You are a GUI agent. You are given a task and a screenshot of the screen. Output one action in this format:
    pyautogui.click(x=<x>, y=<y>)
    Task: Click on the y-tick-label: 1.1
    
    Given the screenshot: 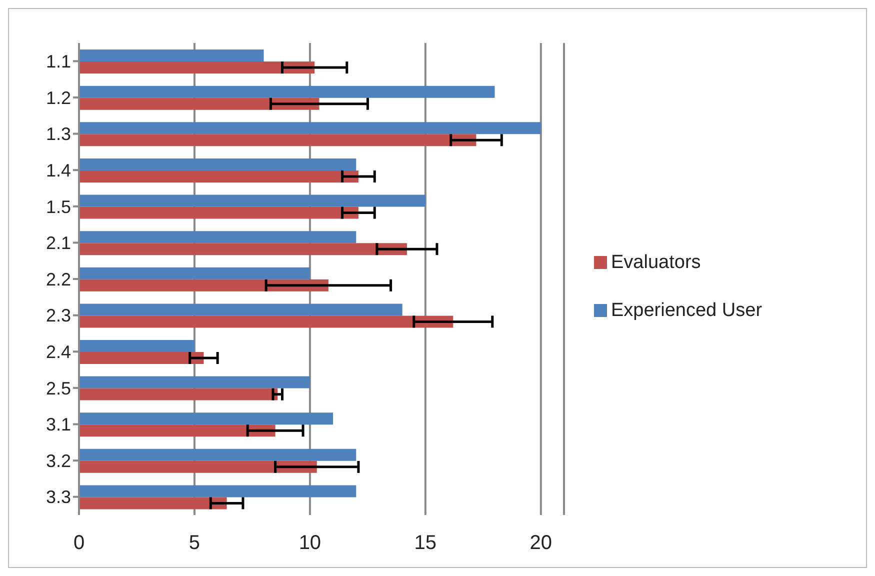 What is the action you would take?
    pyautogui.click(x=58, y=62)
    